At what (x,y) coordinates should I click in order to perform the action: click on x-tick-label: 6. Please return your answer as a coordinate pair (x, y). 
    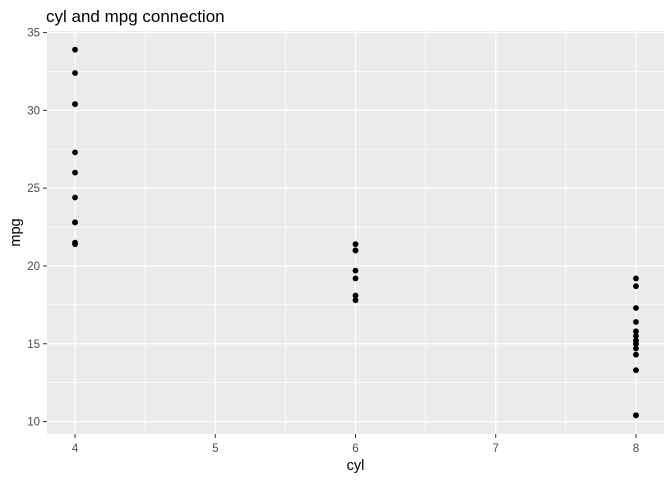
    Looking at the image, I should click on (355, 449).